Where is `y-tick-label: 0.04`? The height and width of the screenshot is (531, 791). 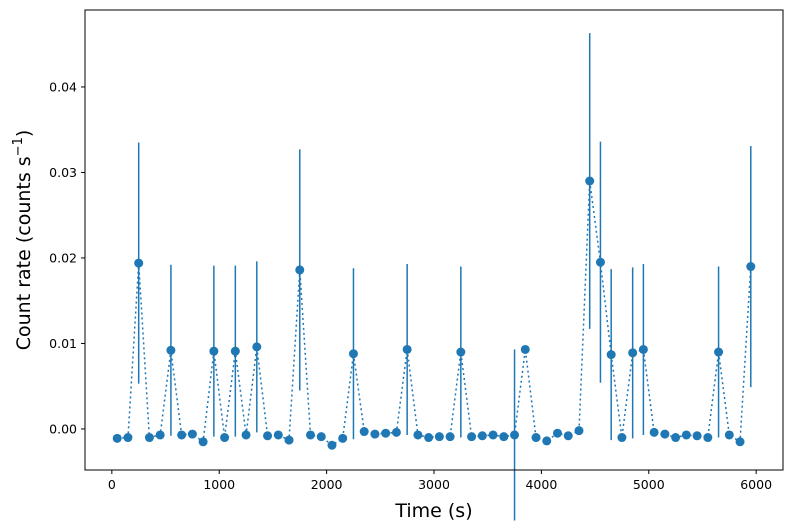
y-tick-label: 0.04 is located at coordinates (63, 86).